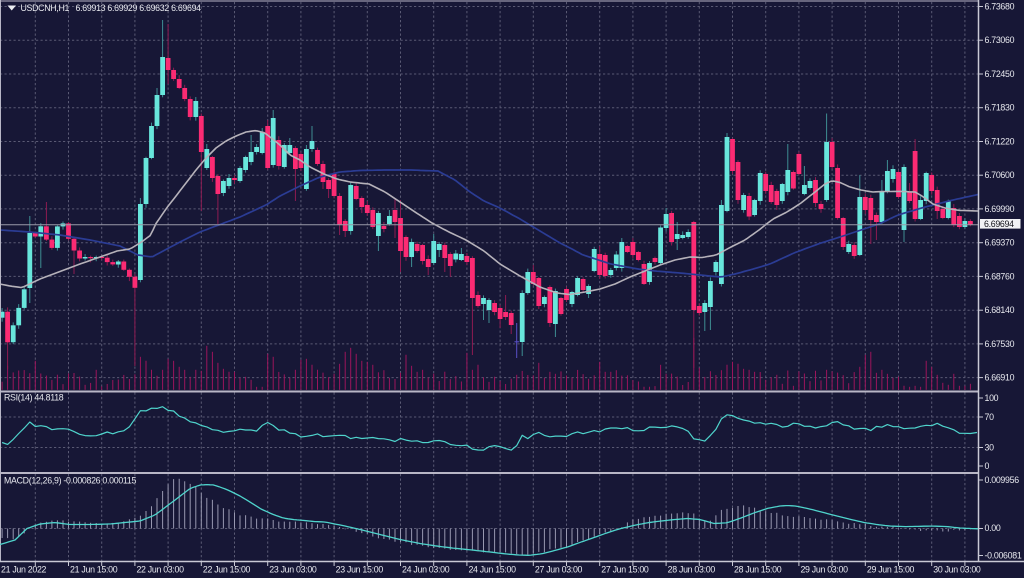 Image resolution: width=1024 pixels, height=578 pixels. Describe the element at coordinates (987, 466) in the screenshot. I see `svg-text: 0` at that location.